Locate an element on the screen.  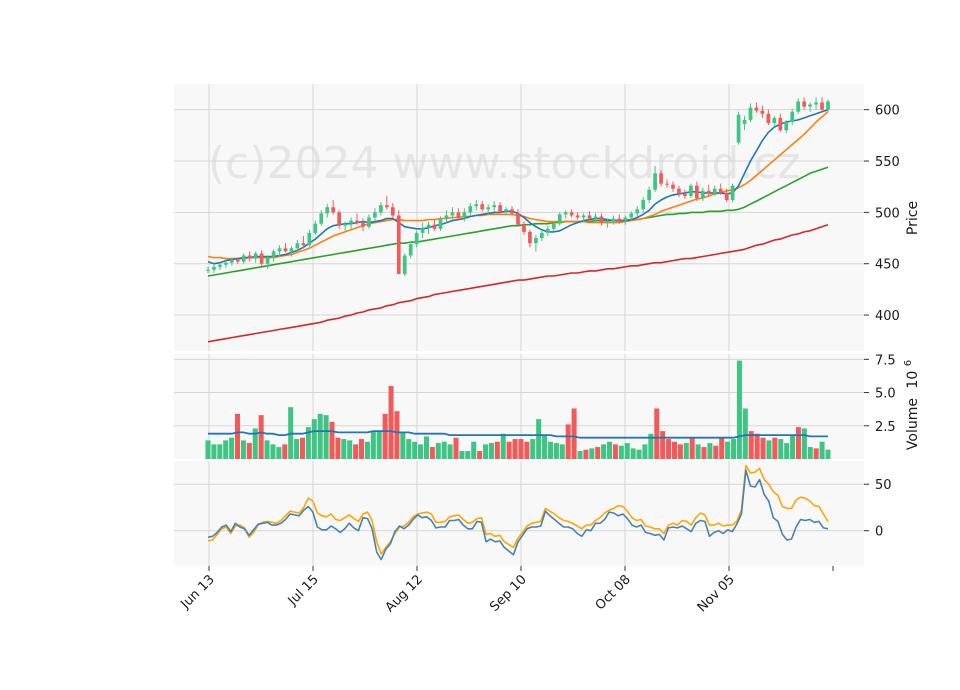
oscillator-lines is located at coordinates (518, 512).